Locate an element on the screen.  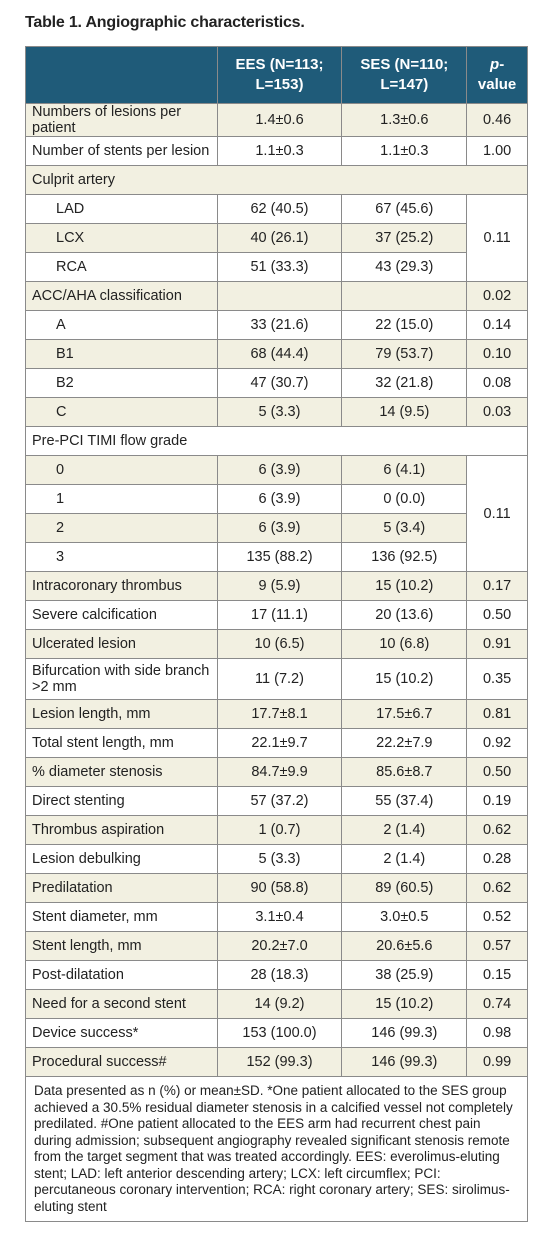
cell: 0.35 is located at coordinates (497, 679).